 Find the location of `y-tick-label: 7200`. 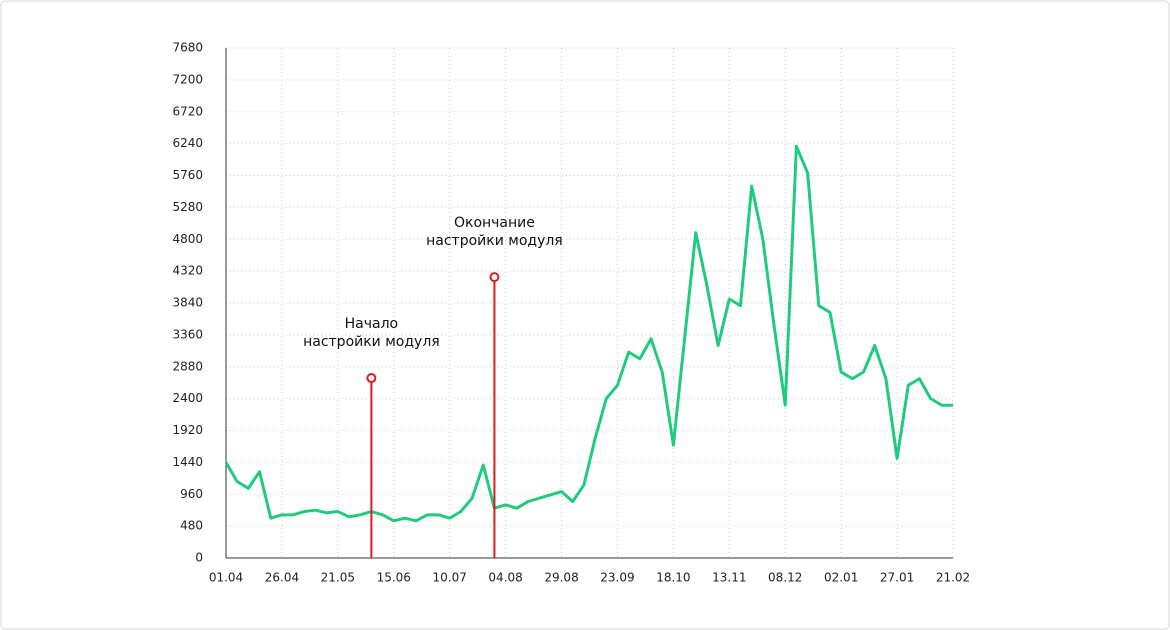

y-tick-label: 7200 is located at coordinates (187, 79).